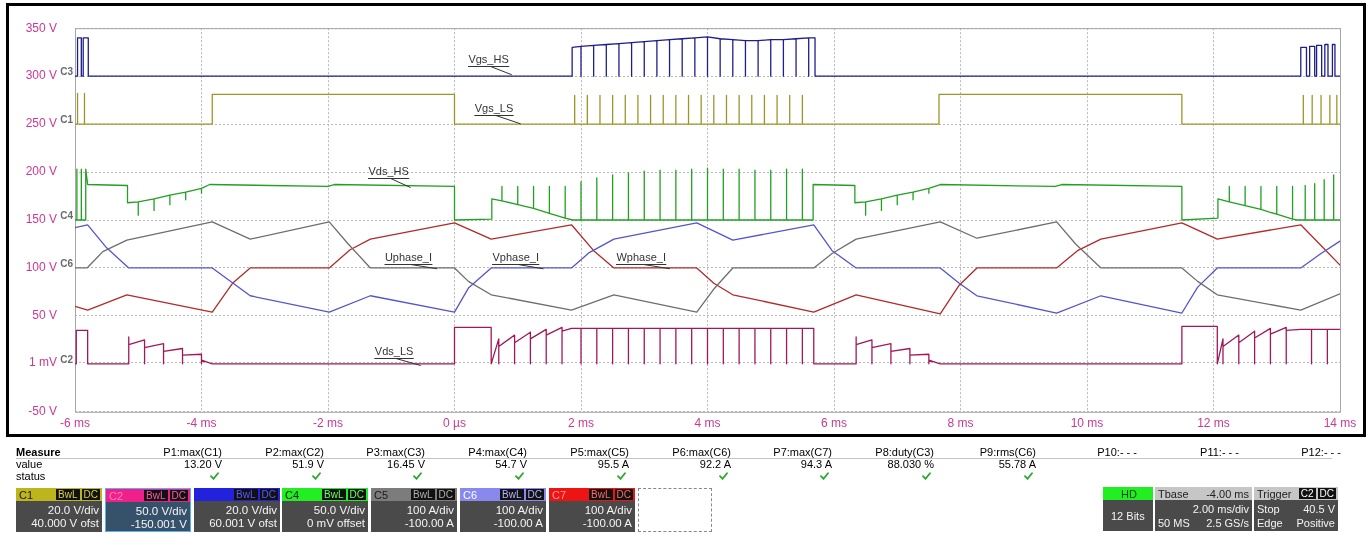 The height and width of the screenshot is (533, 1370). Describe the element at coordinates (394, 351) in the screenshot. I see `series-label: Vds_LS` at that location.